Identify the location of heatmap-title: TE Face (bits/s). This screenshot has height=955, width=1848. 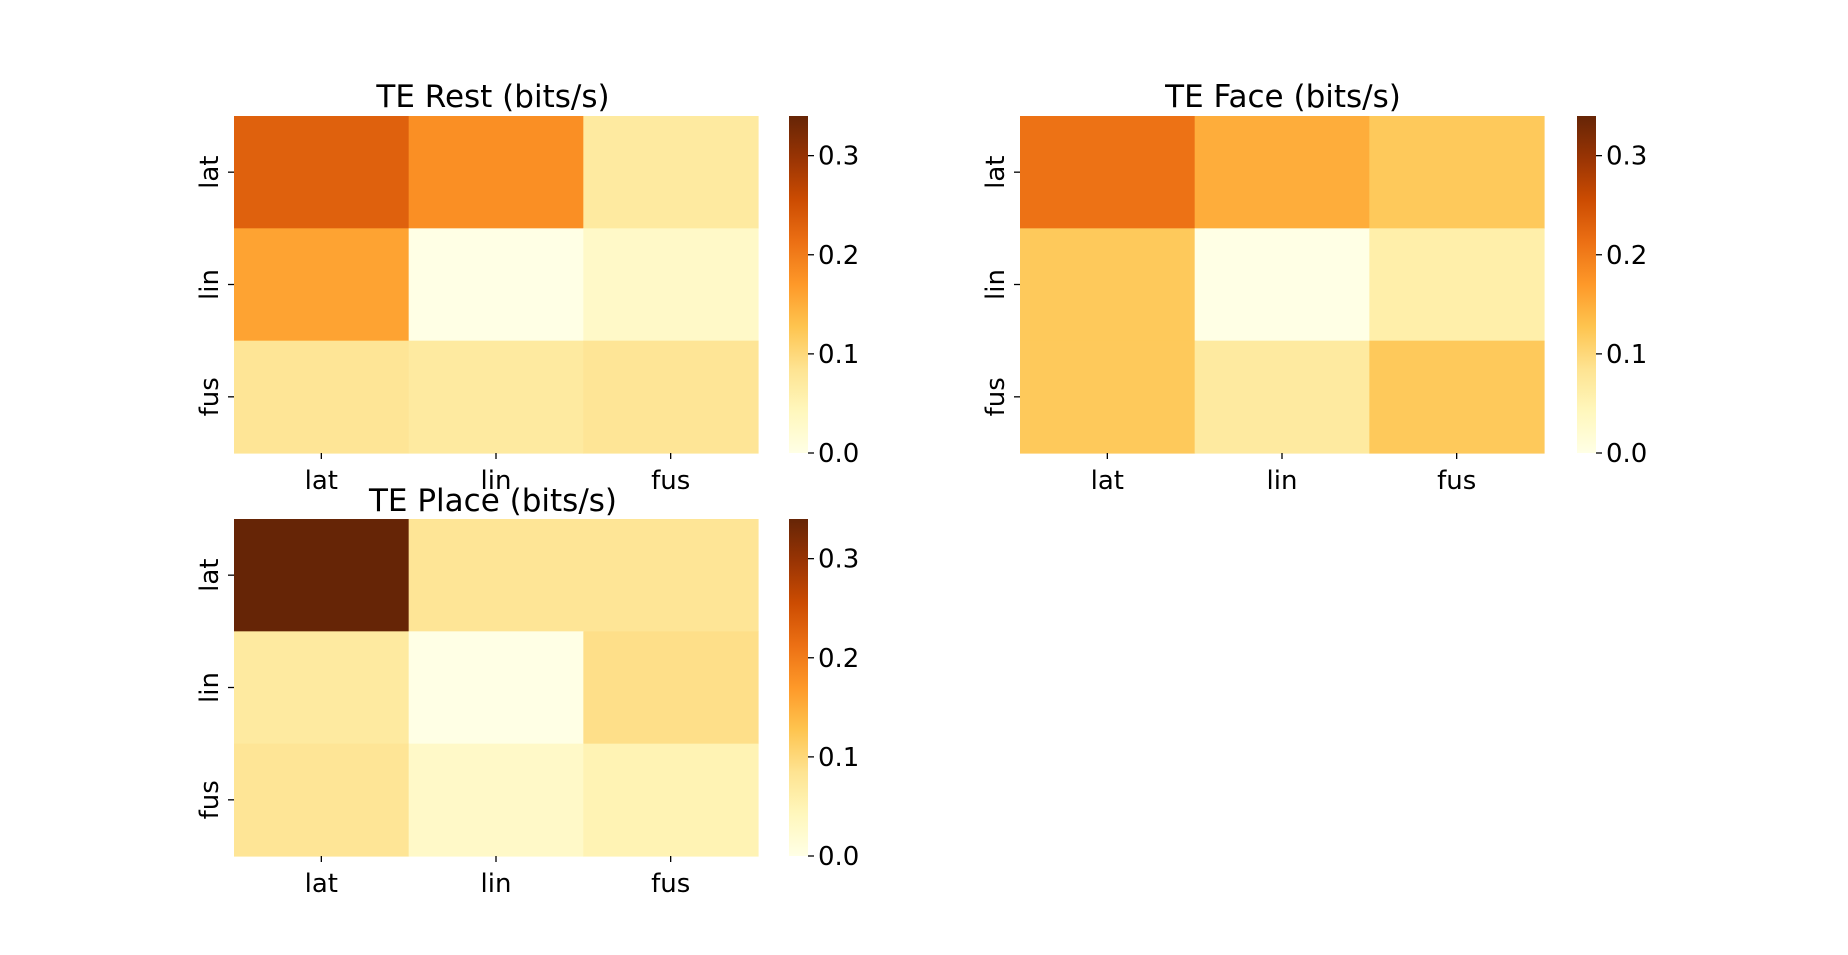
(1282, 97).